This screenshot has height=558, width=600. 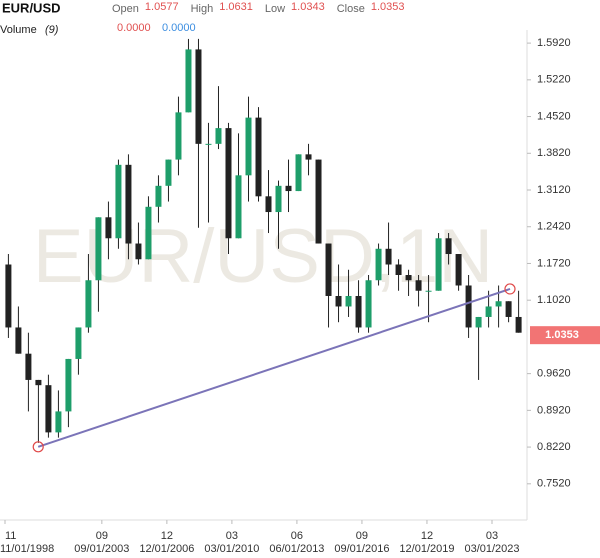 I want to click on last-price-label: 1.0353, so click(x=562, y=335).